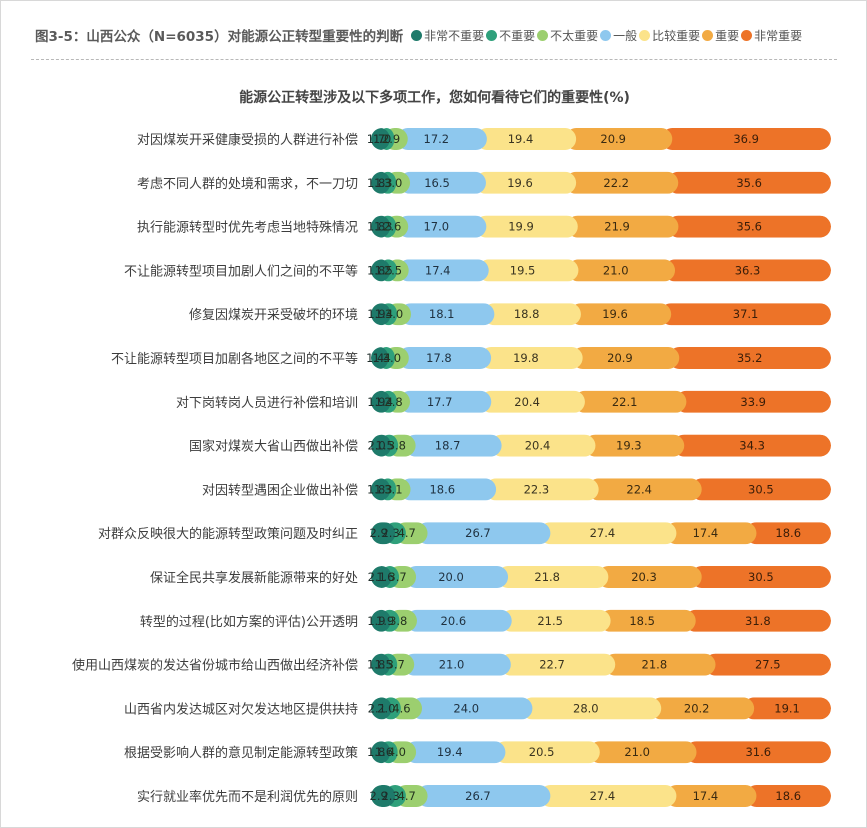 Image resolution: width=867 pixels, height=828 pixels. I want to click on category-label: 对下岗转岗人员进行补偿和培训, so click(267, 403).